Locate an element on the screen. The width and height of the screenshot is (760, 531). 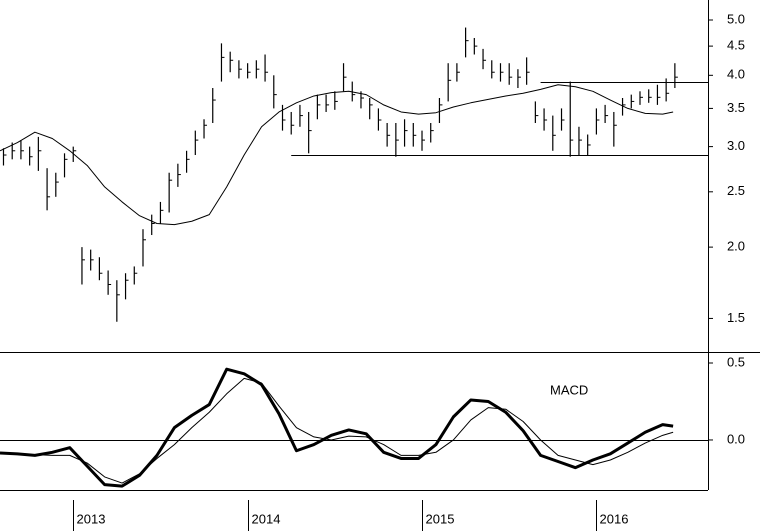
annotation: MACD is located at coordinates (569, 389).